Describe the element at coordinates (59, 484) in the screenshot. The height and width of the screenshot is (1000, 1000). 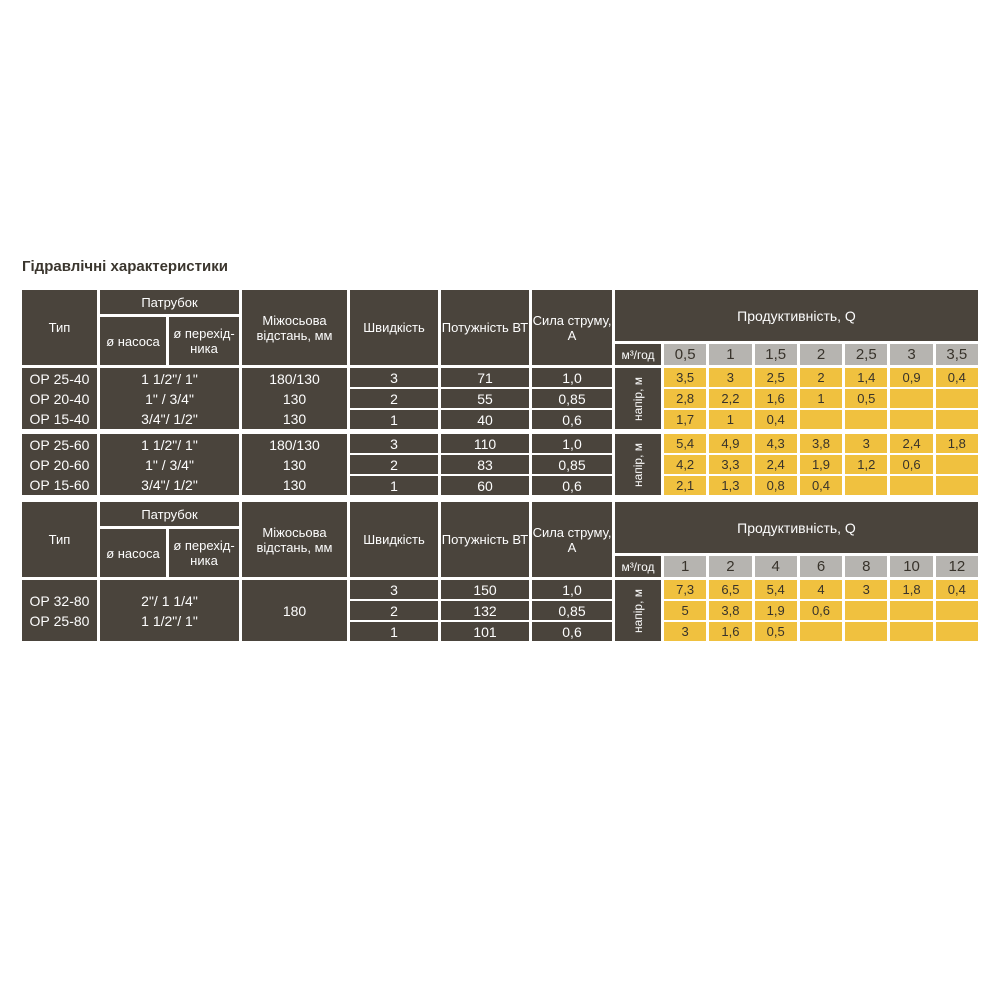
I see `type-label: ОР 15-60` at that location.